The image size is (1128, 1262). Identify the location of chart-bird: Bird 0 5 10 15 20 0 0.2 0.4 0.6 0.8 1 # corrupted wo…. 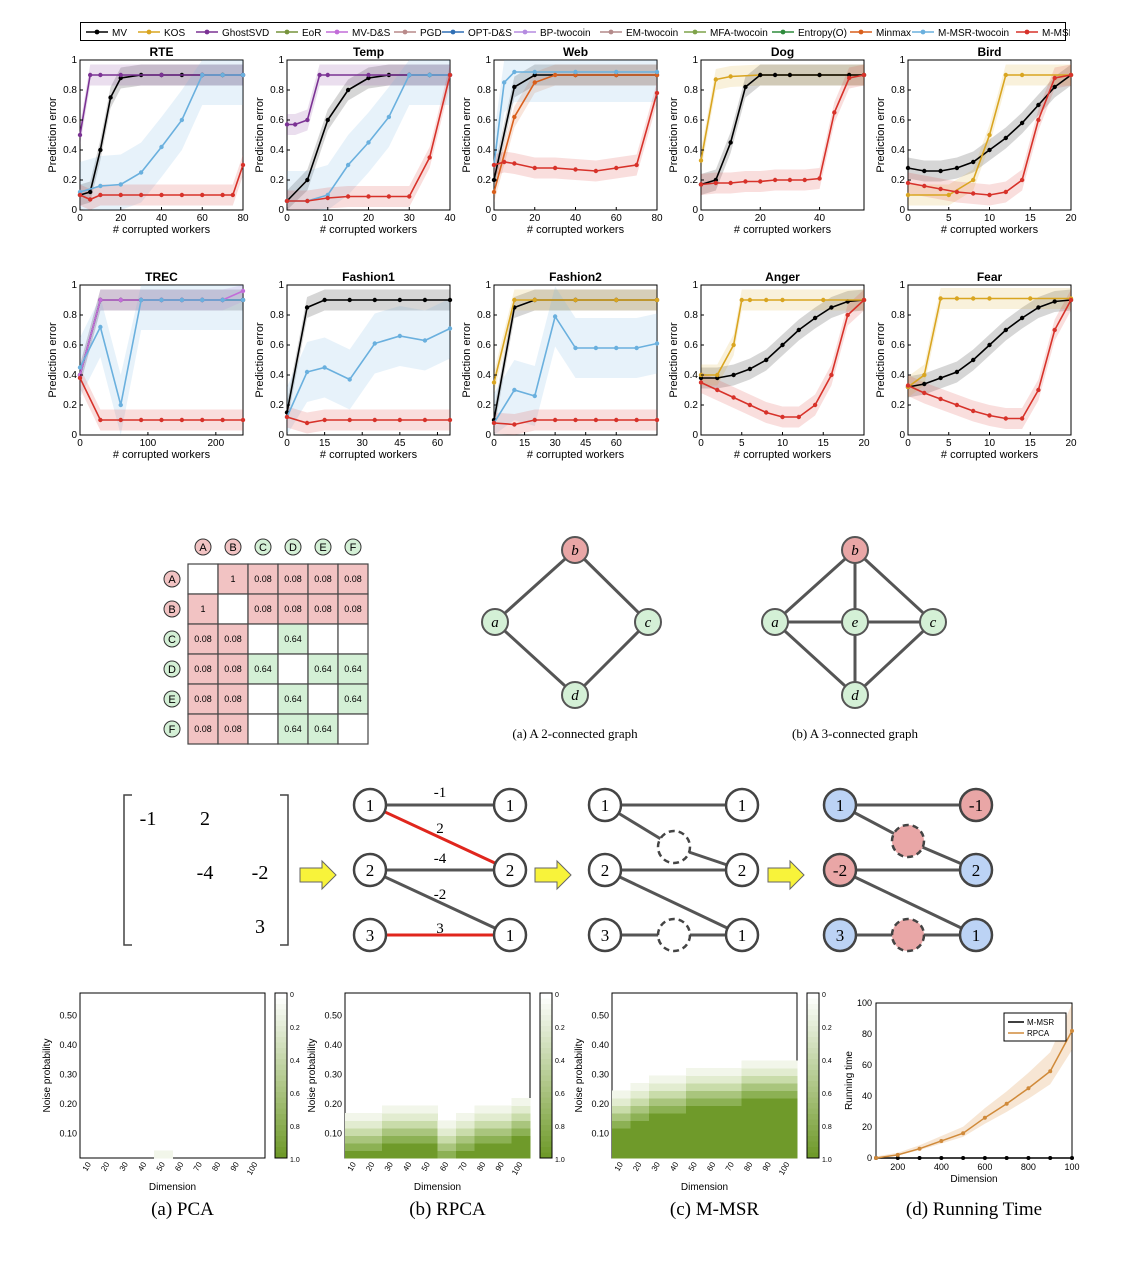
(976, 140).